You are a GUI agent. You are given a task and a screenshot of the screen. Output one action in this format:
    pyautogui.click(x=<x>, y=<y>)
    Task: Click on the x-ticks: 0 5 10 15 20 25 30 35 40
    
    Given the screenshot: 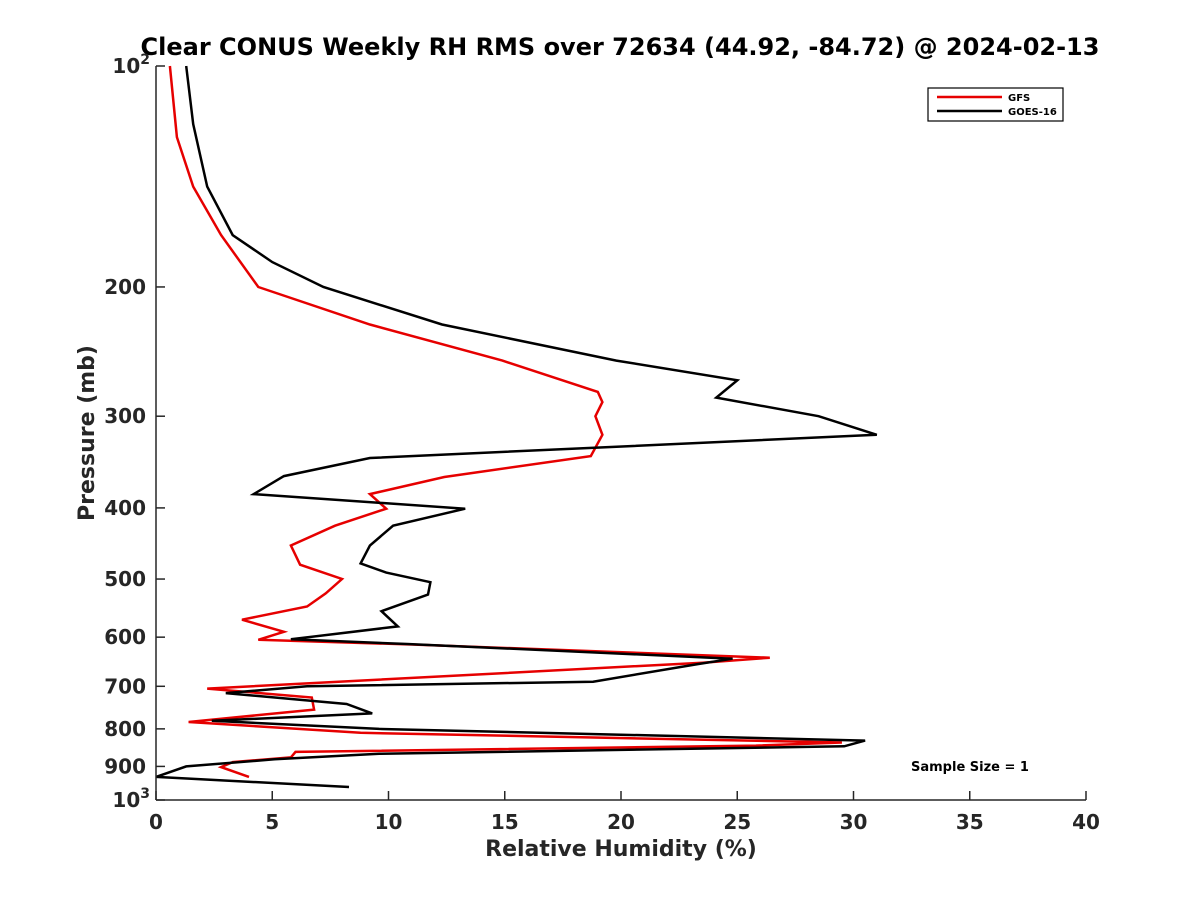 What is the action you would take?
    pyautogui.click(x=624, y=812)
    